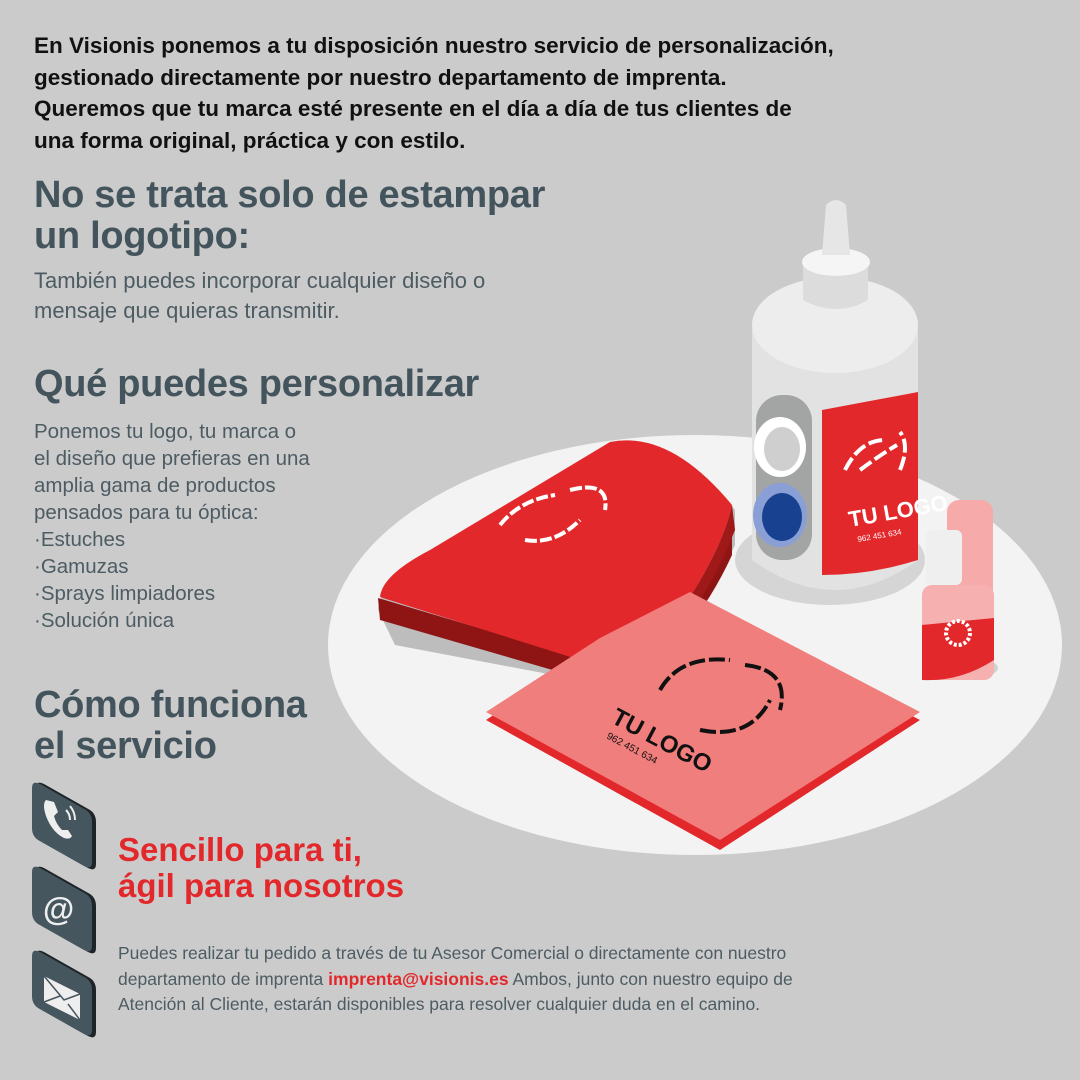 Image resolution: width=1080 pixels, height=1080 pixels. I want to click on product-list-item: ·Gamuzas, so click(81, 566).